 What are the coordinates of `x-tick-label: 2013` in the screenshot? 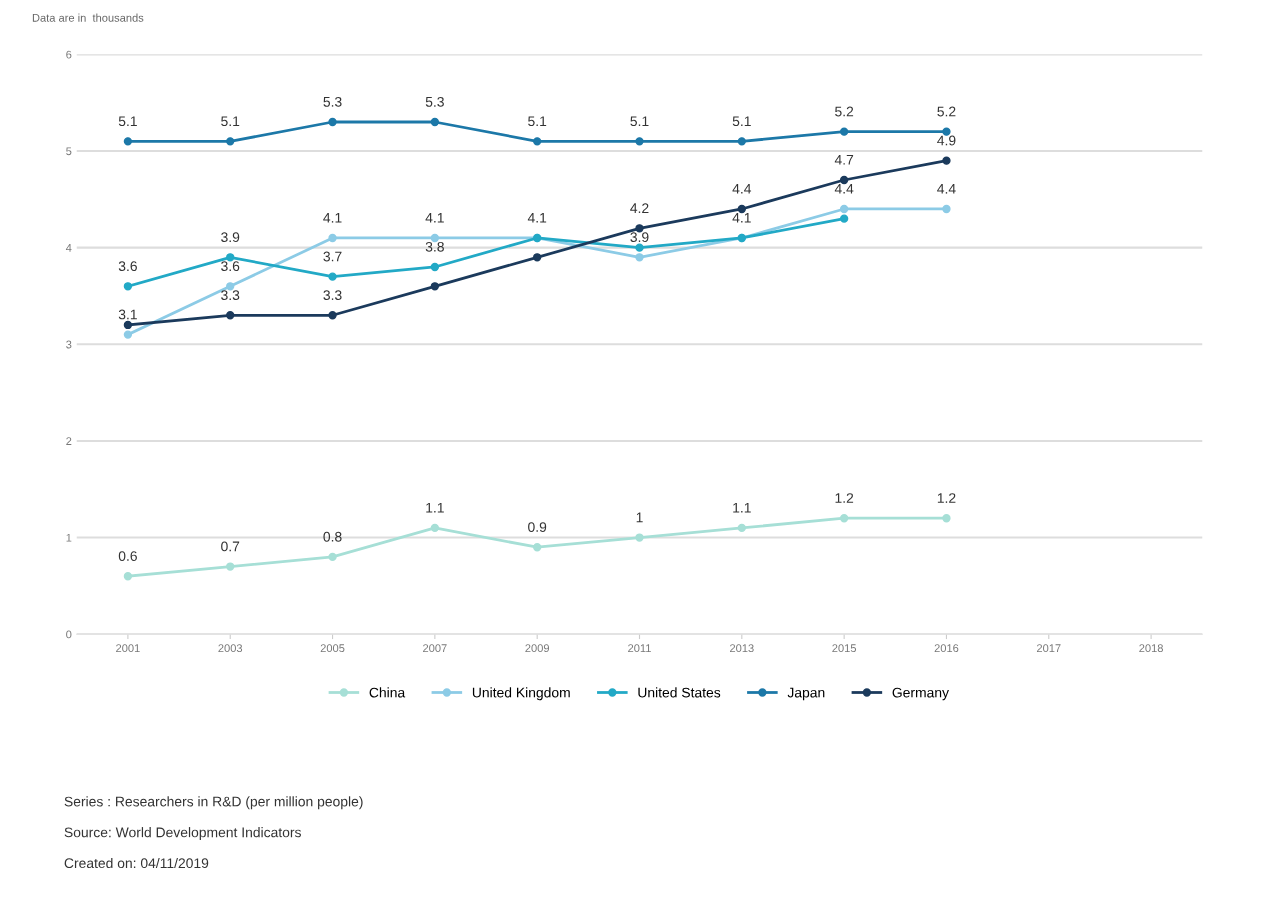 It's located at (742, 648).